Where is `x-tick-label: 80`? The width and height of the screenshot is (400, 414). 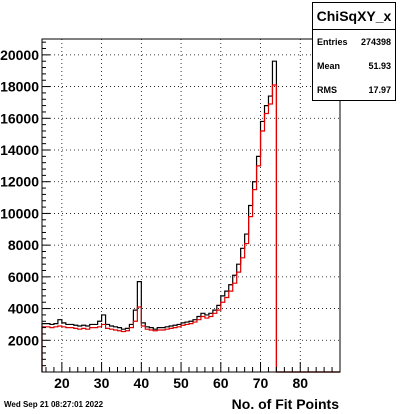
x-tick-label: 80 is located at coordinates (300, 383).